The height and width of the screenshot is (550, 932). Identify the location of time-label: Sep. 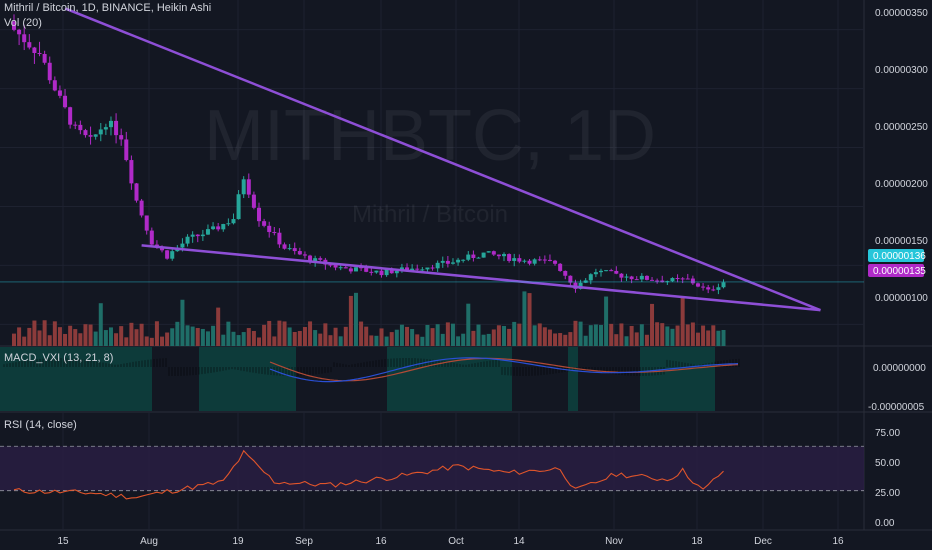
(304, 541).